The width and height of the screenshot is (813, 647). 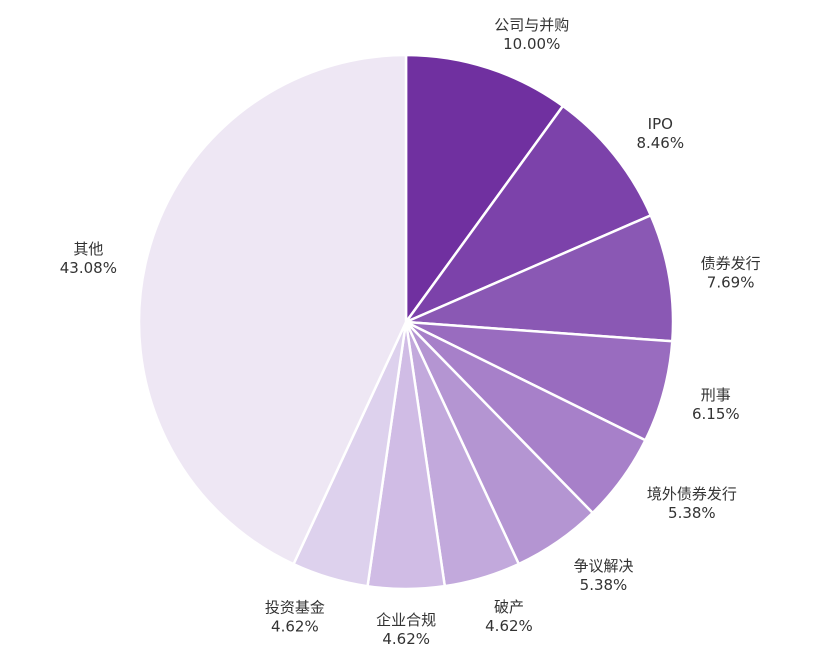 I want to click on slice-label-name: IPO, so click(x=660, y=124).